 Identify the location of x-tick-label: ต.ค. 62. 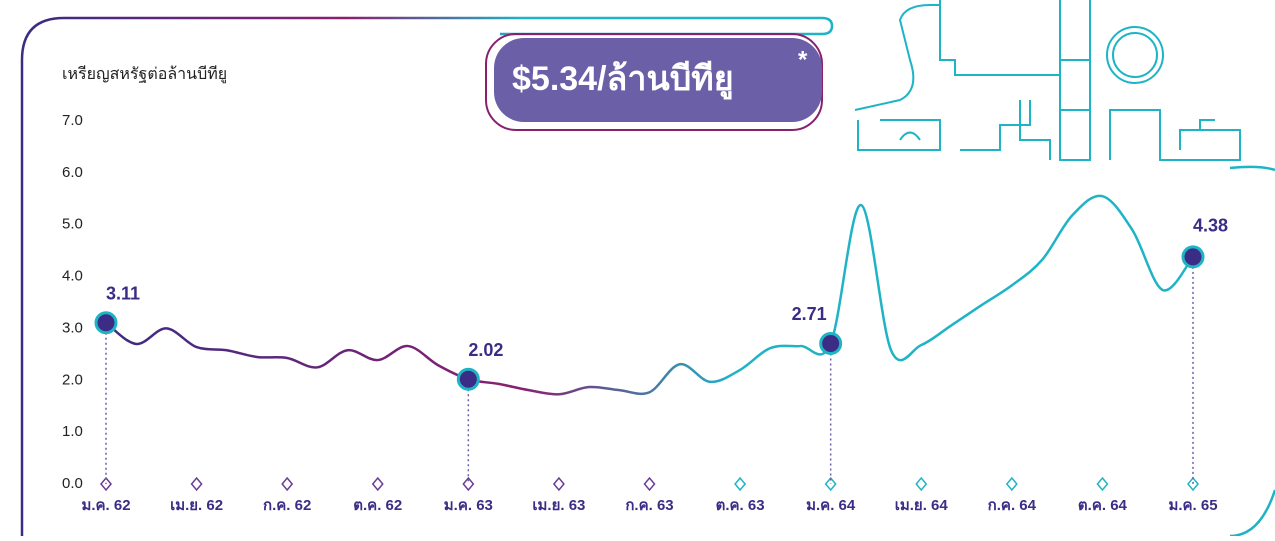
(377, 505).